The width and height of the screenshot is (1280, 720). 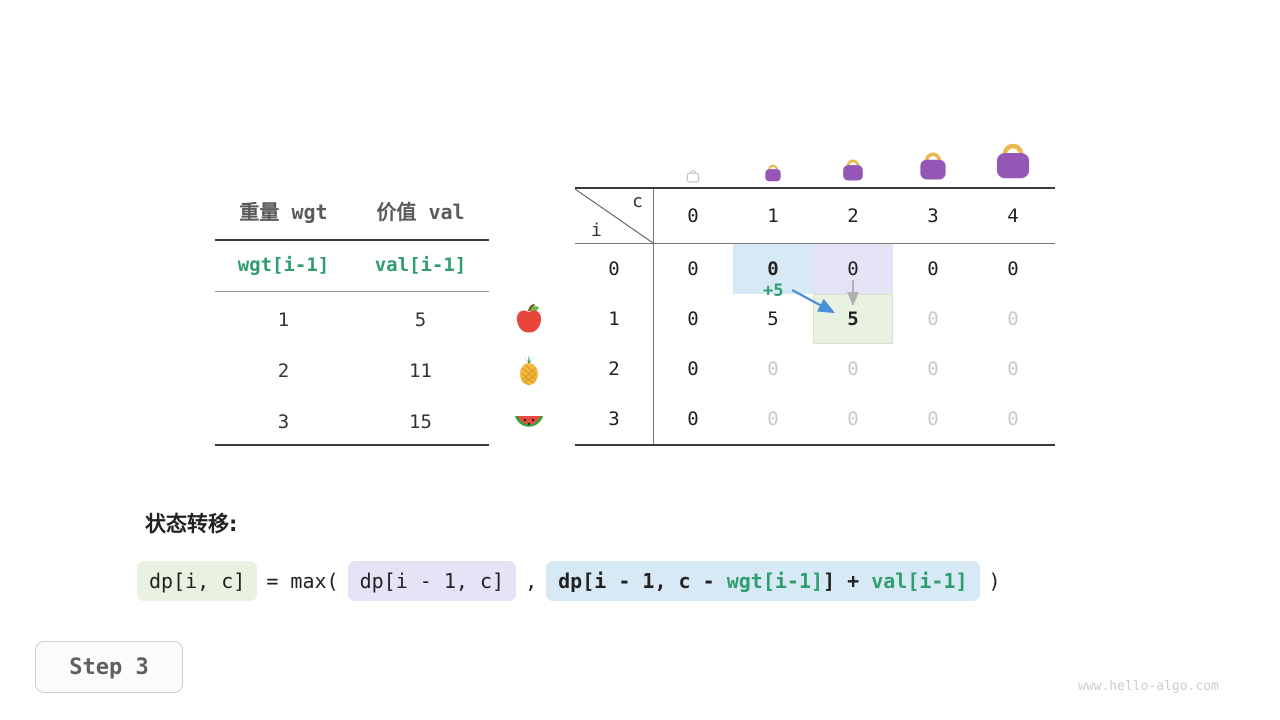 What do you see at coordinates (529, 421) in the screenshot?
I see `watermelon-icon` at bounding box center [529, 421].